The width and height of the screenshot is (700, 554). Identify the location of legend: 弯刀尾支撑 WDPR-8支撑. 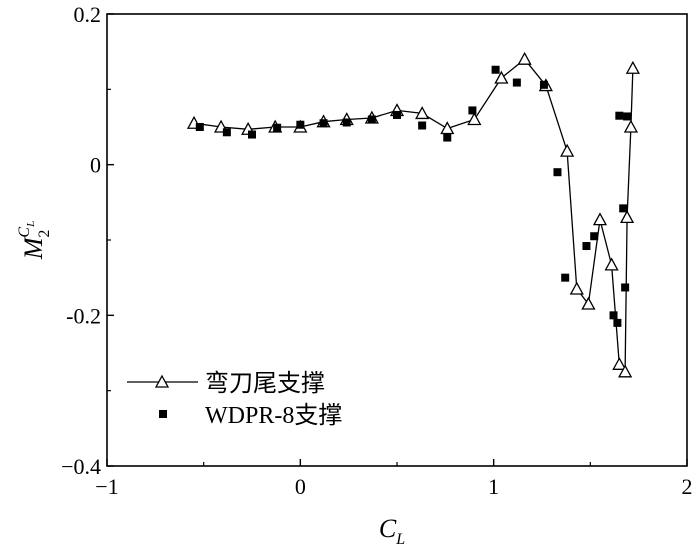
(234, 399).